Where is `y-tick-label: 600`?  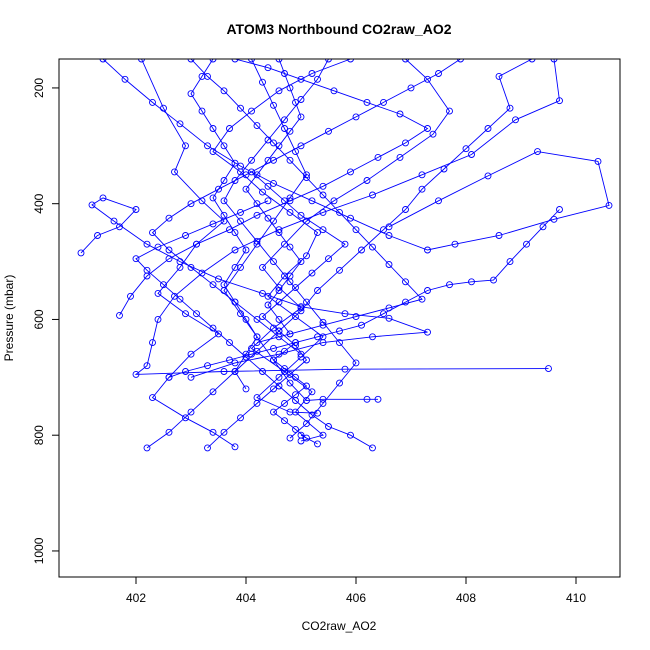
y-tick-label: 600 is located at coordinates (39, 319).